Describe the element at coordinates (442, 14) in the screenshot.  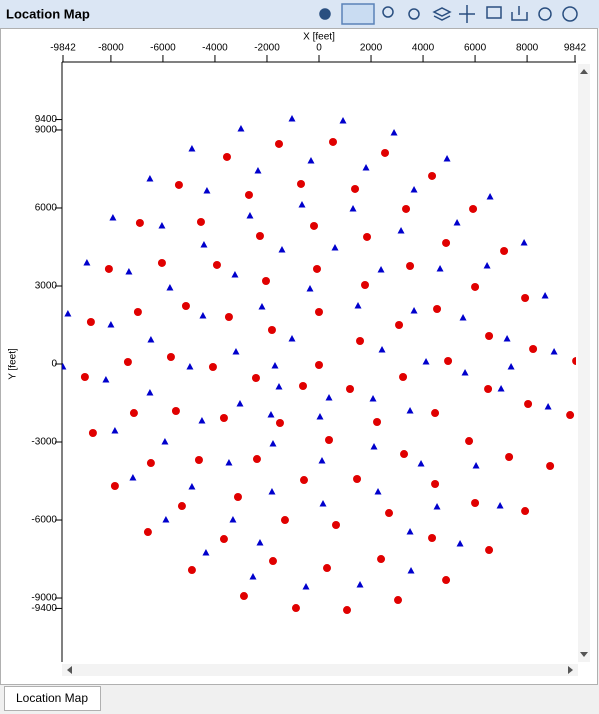
I see `layers-button` at that location.